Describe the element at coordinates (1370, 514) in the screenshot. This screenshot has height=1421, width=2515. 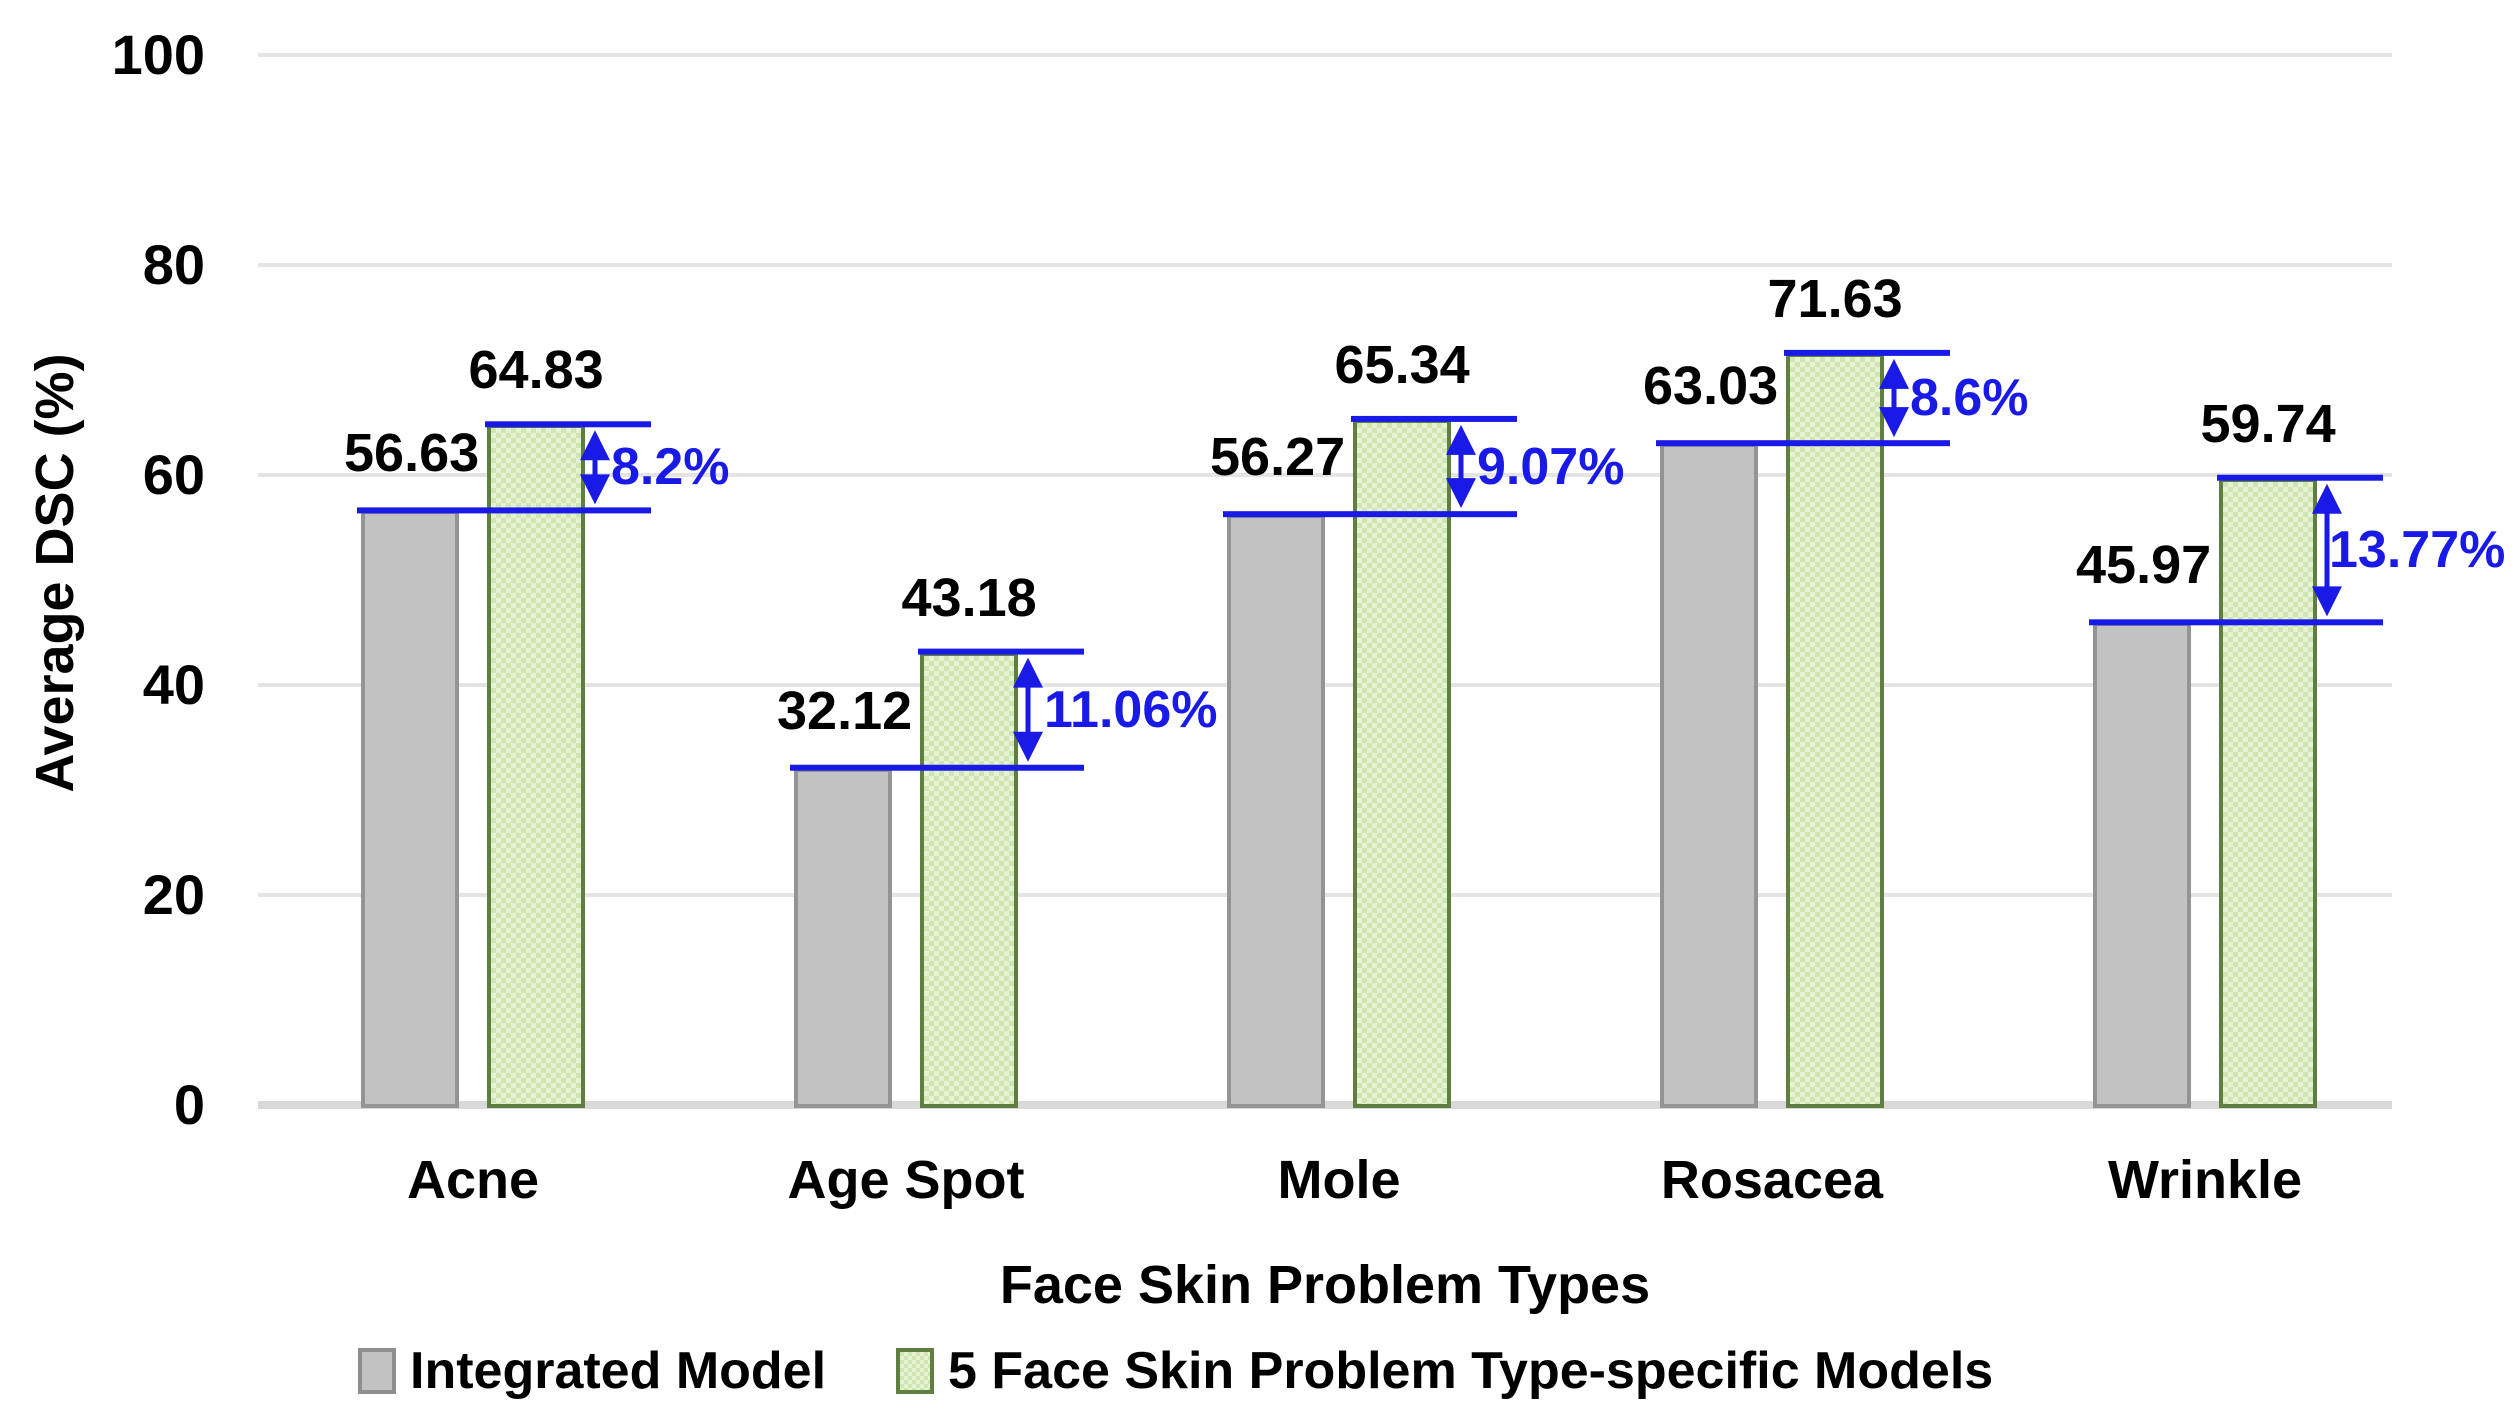
I see `gray-bar-top-line-mole` at that location.